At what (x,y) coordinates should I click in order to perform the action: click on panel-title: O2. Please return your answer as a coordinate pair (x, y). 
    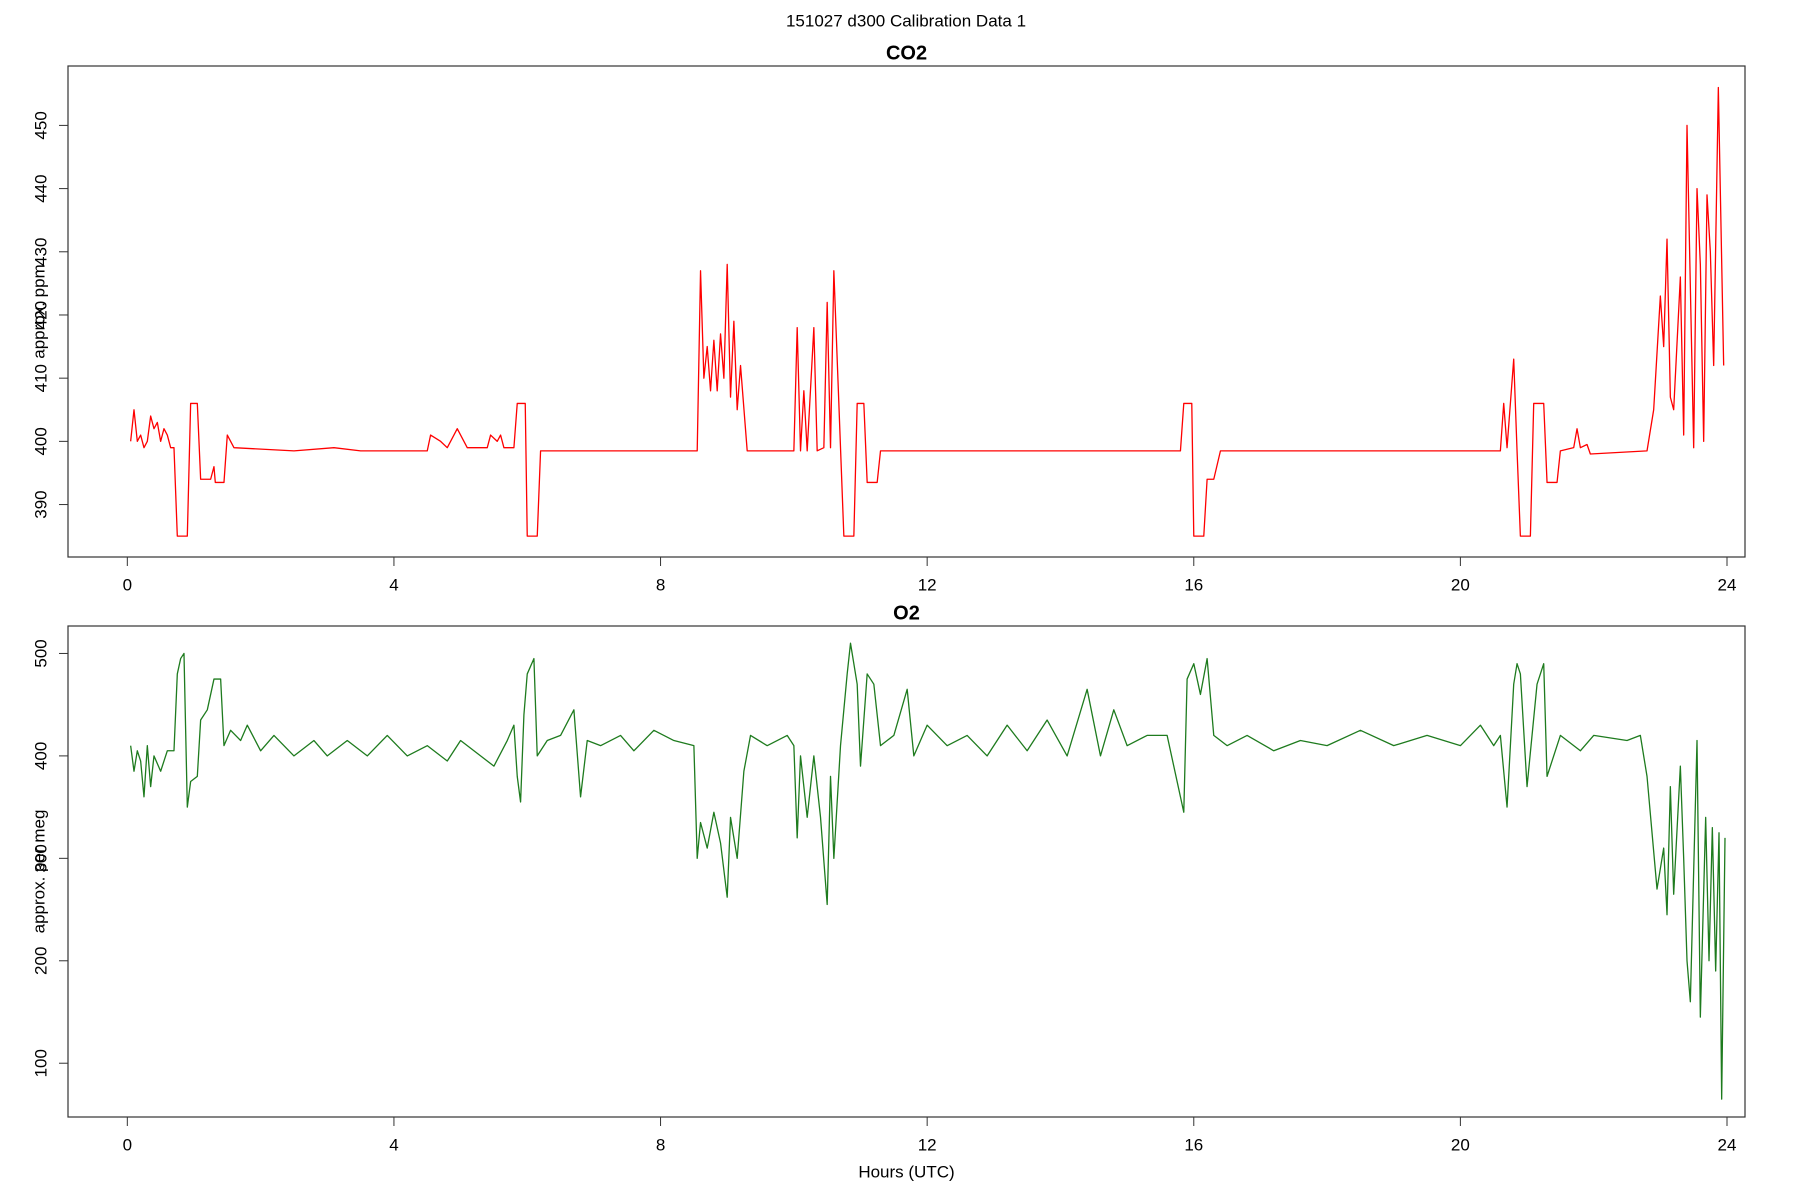
    Looking at the image, I should click on (906, 613).